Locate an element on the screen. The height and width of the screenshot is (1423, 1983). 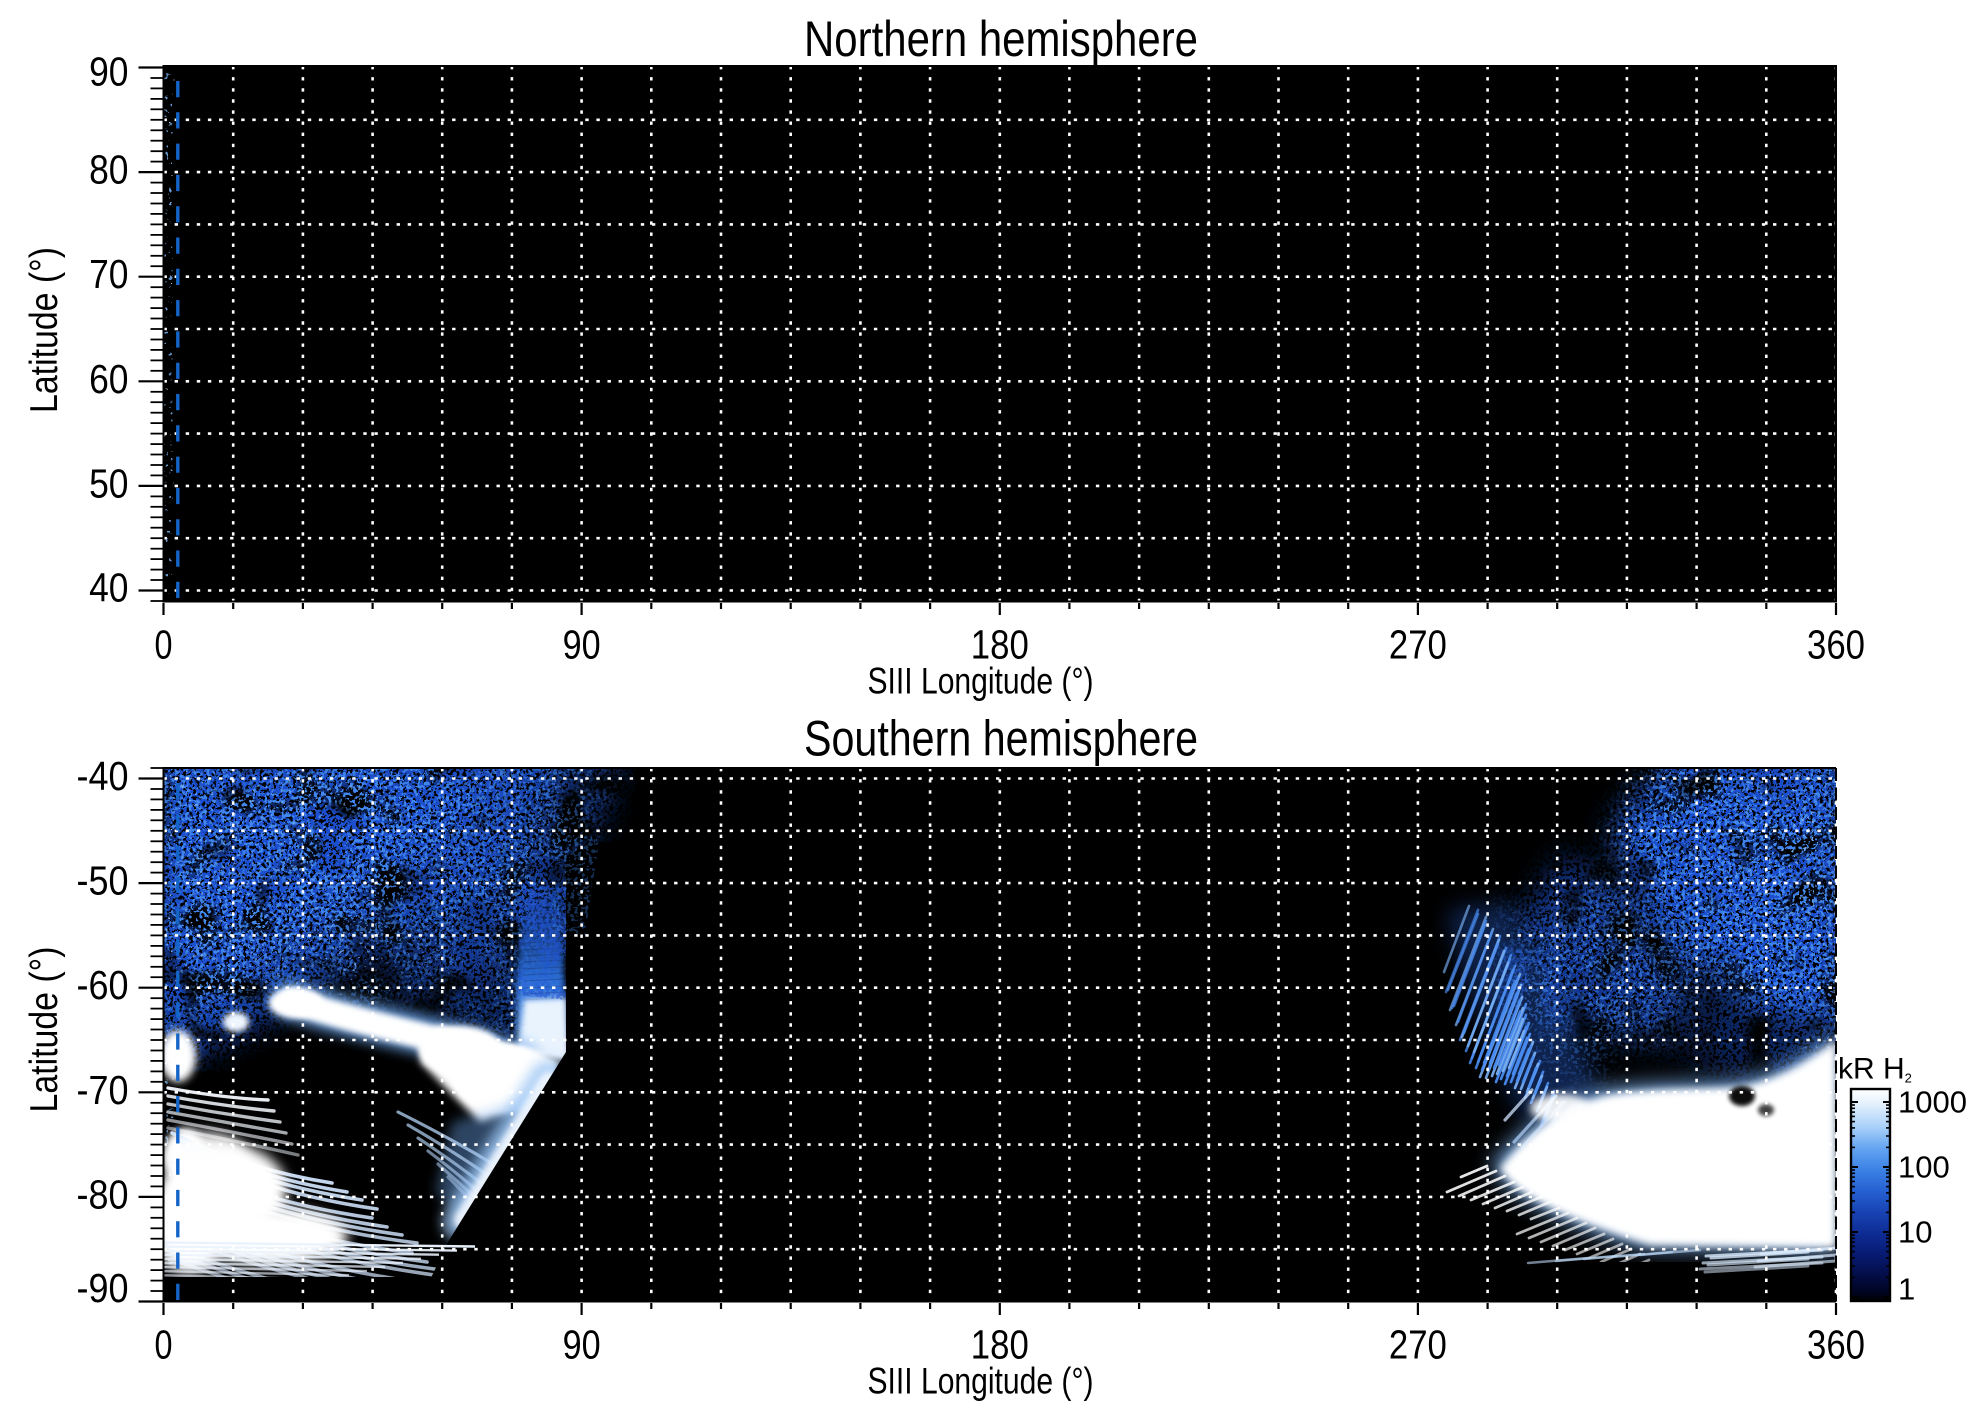
svg-text: -90 is located at coordinates (103, 1288).